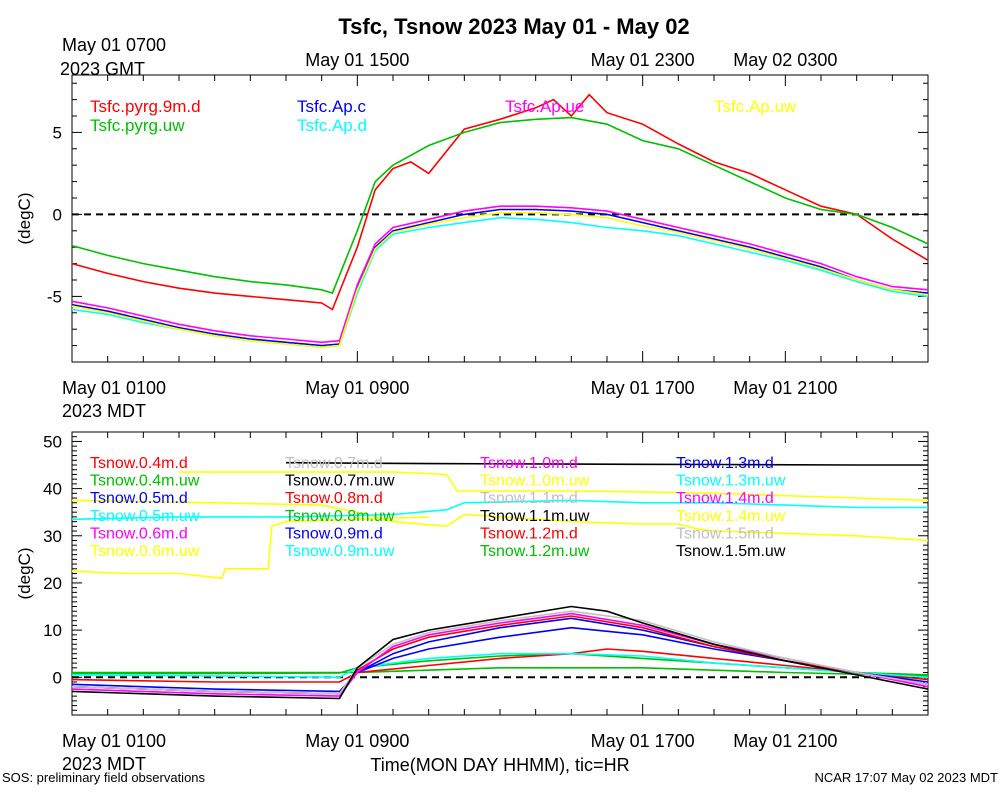 This screenshot has height=805, width=1000. Describe the element at coordinates (52, 630) in the screenshot. I see `bottom-y-tick-label: 10` at that location.